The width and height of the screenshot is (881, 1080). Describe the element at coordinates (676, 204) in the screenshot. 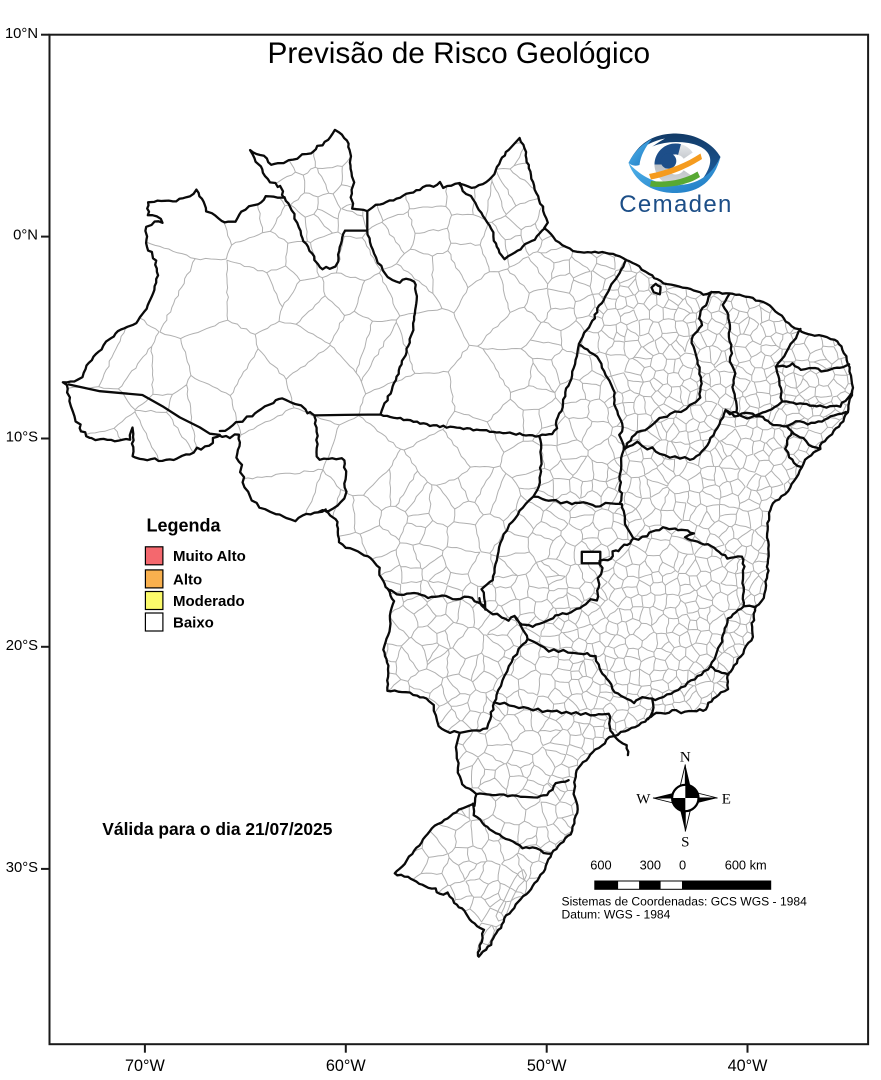

I see `svg-text: Cemaden` at that location.